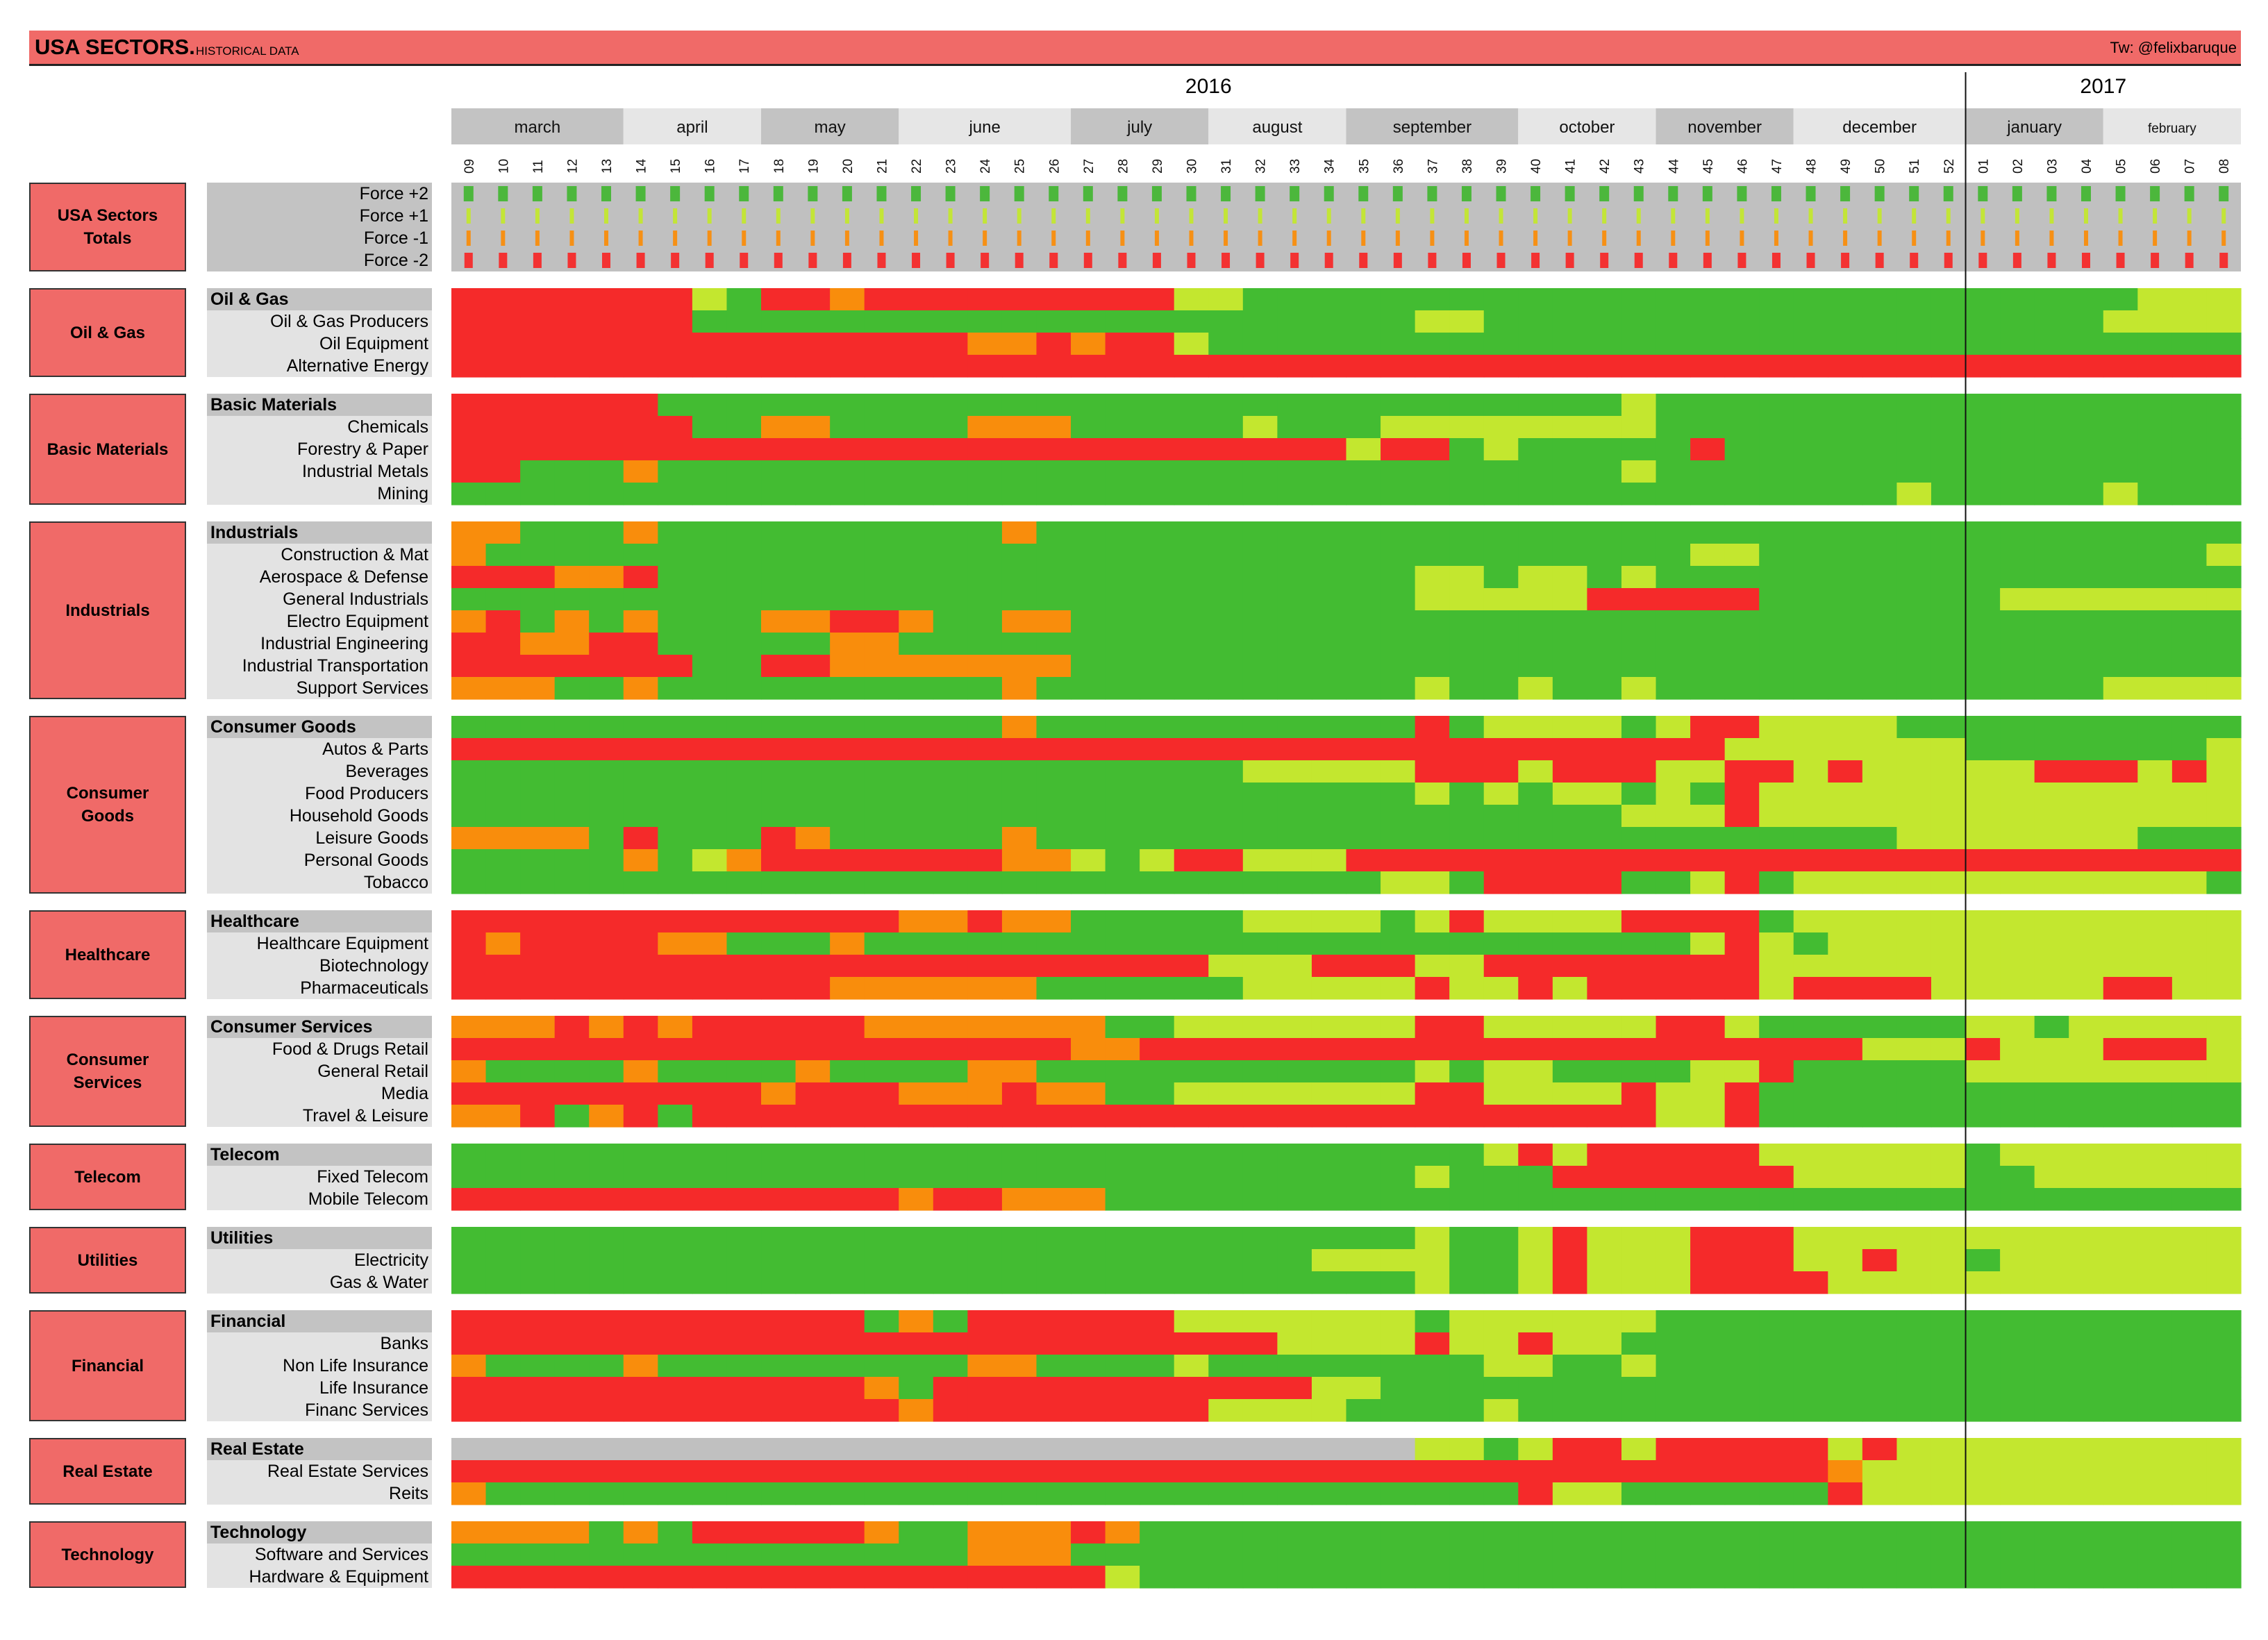 This screenshot has width=2268, height=1640. I want to click on week-label: 18, so click(779, 166).